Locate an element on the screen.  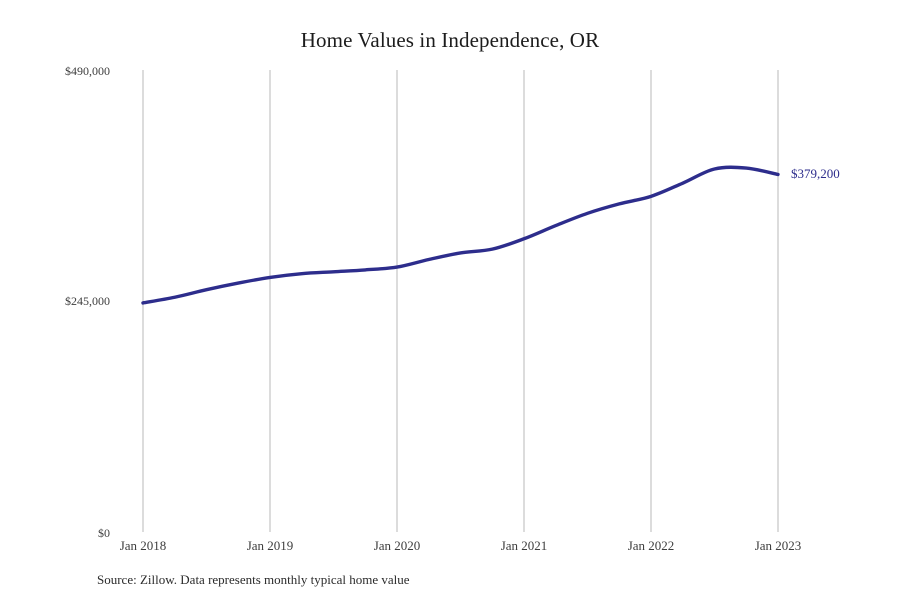
x-axis-tick-label-jan-2022: Jan 2022 is located at coordinates (651, 545).